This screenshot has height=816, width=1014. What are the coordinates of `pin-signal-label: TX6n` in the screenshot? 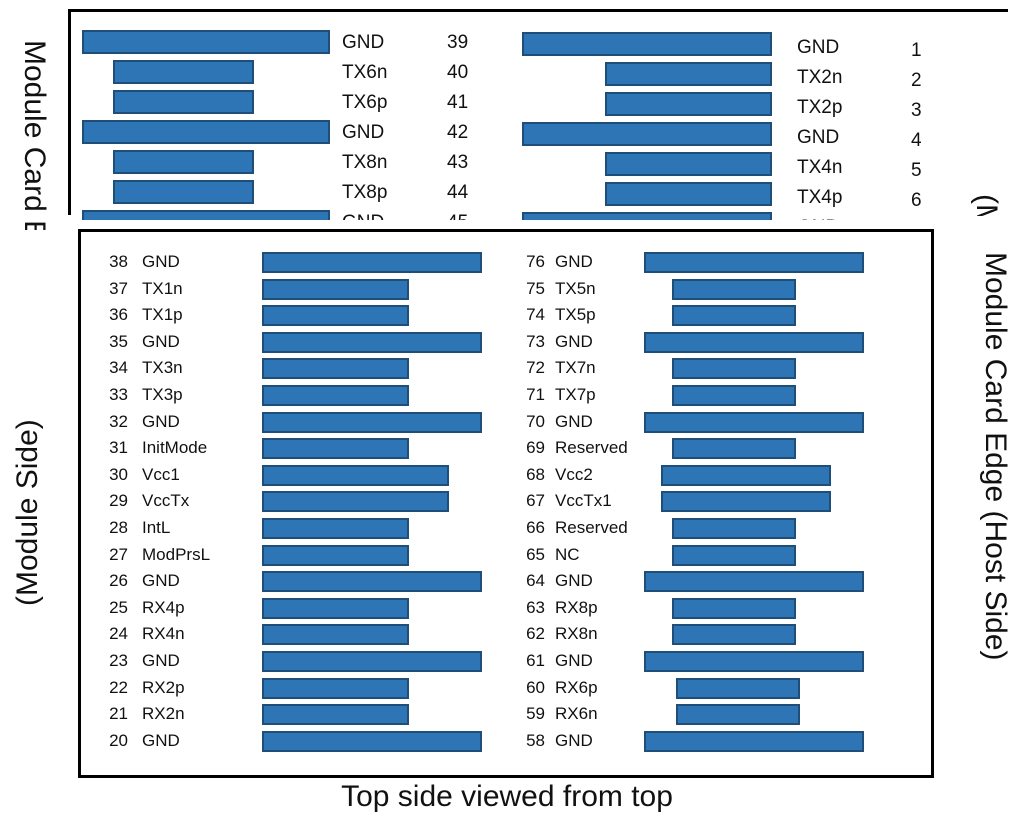 It's located at (365, 72).